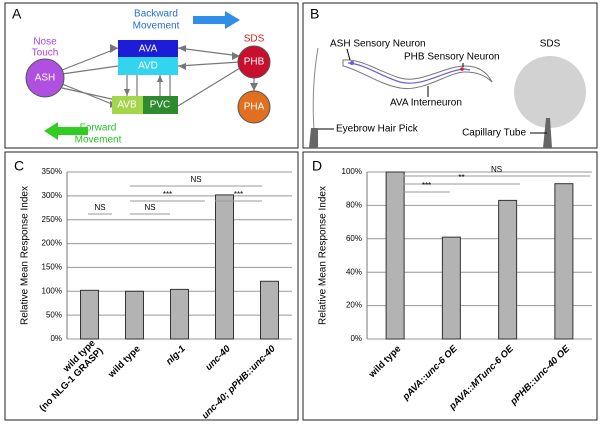 The width and height of the screenshot is (600, 428). I want to click on forward-label: Movement, so click(98, 140).